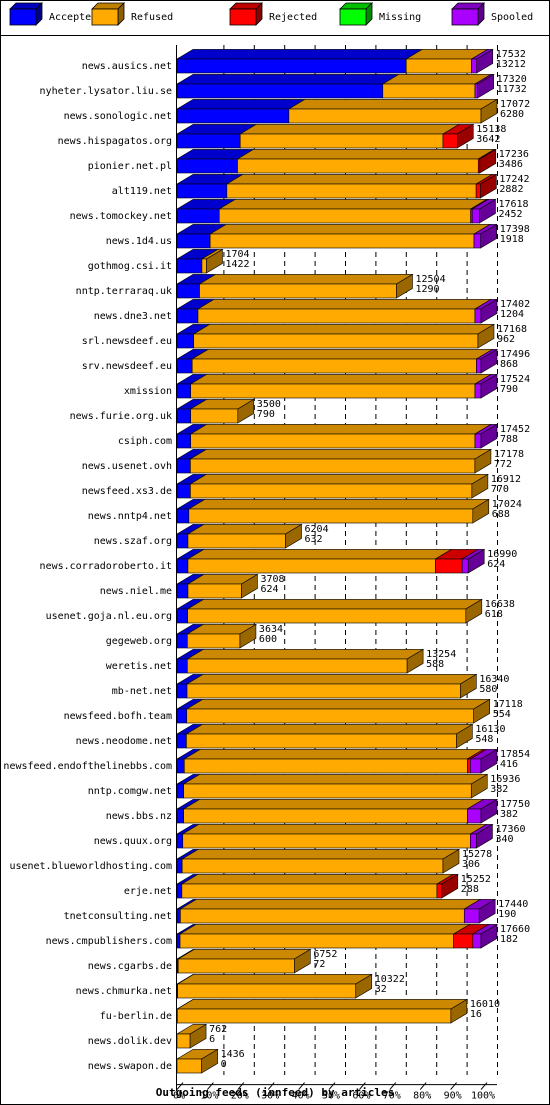 Image resolution: width=550 pixels, height=1105 pixels. Describe the element at coordinates (133, 541) in the screenshot. I see `row-label: news.szaf.org` at that location.